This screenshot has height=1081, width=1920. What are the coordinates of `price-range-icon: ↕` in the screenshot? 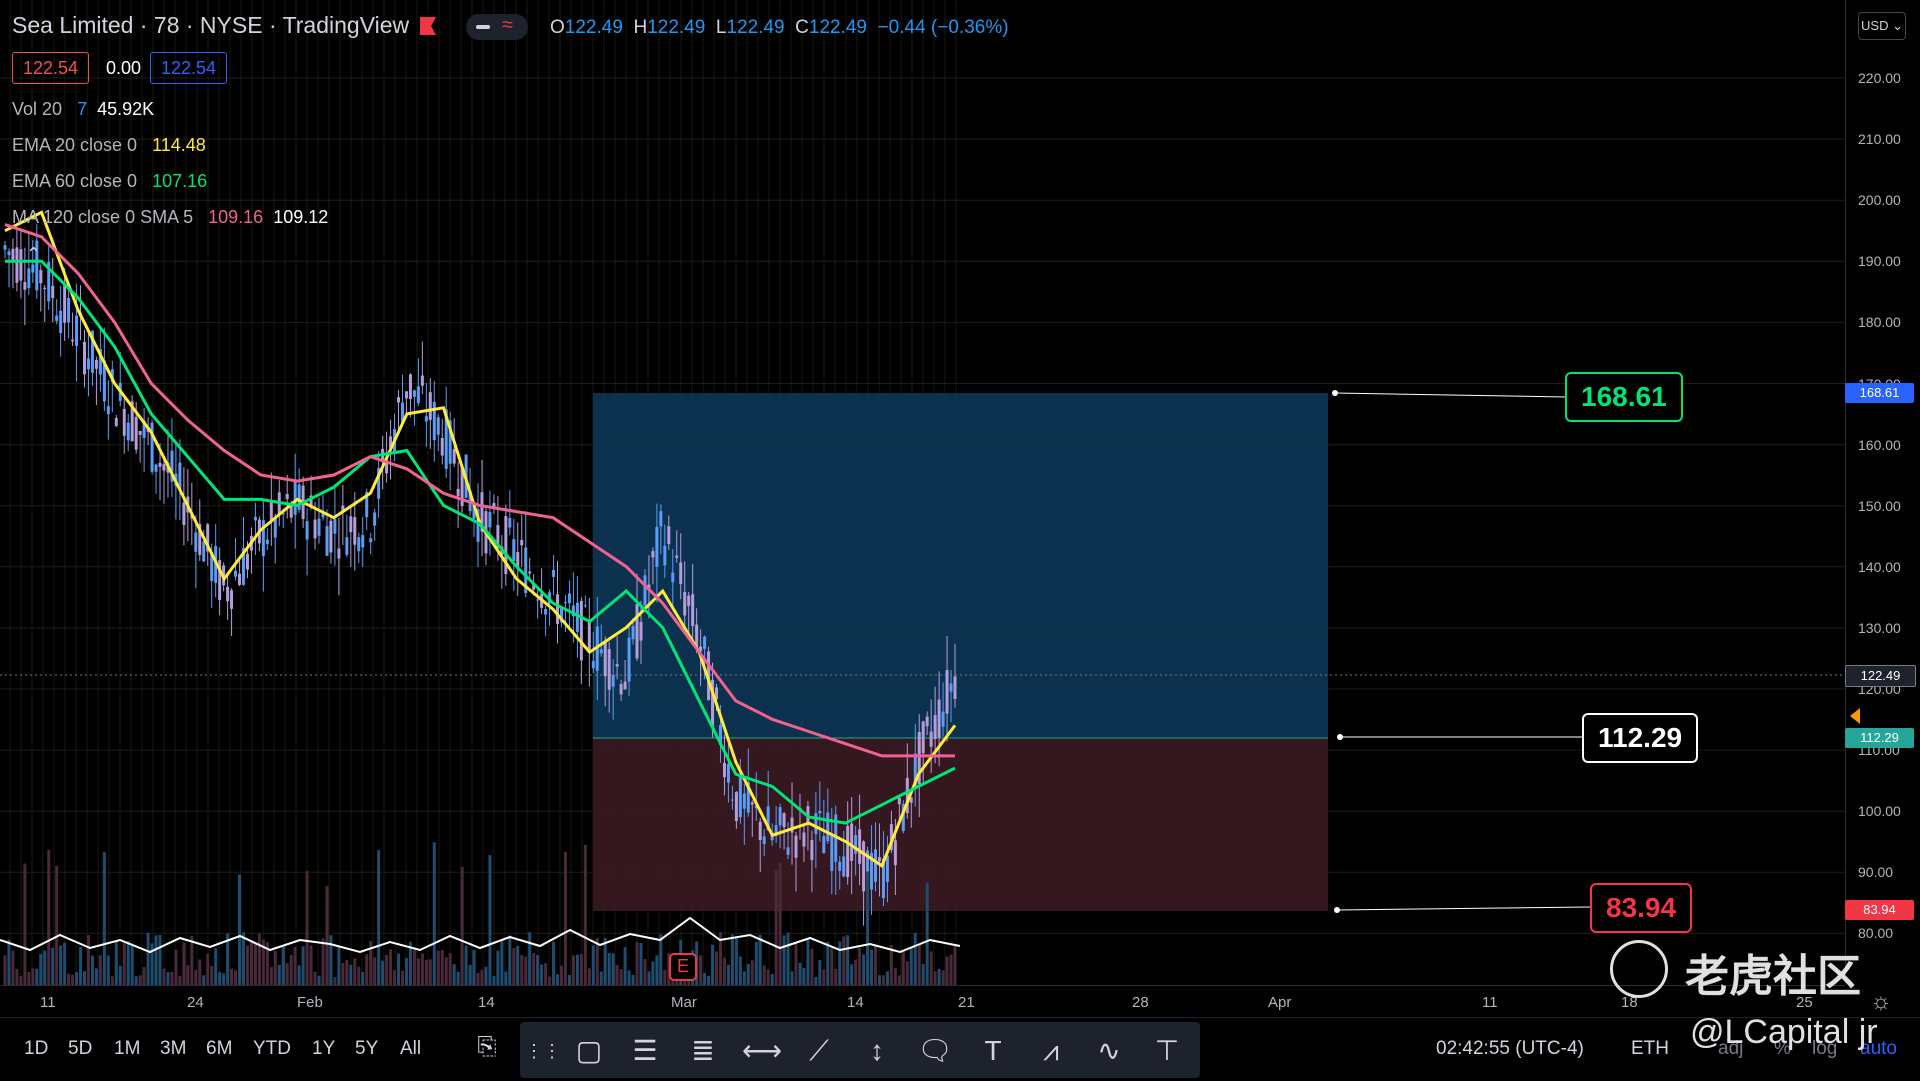 It's located at (877, 1050).